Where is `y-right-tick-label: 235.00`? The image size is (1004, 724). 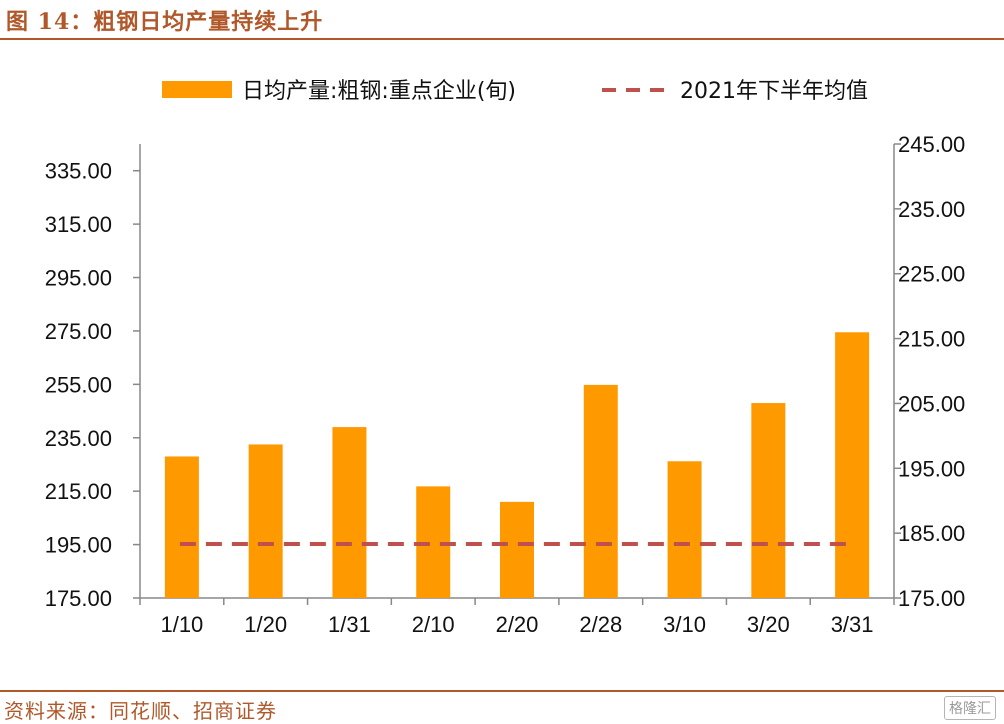 y-right-tick-label: 235.00 is located at coordinates (931, 209).